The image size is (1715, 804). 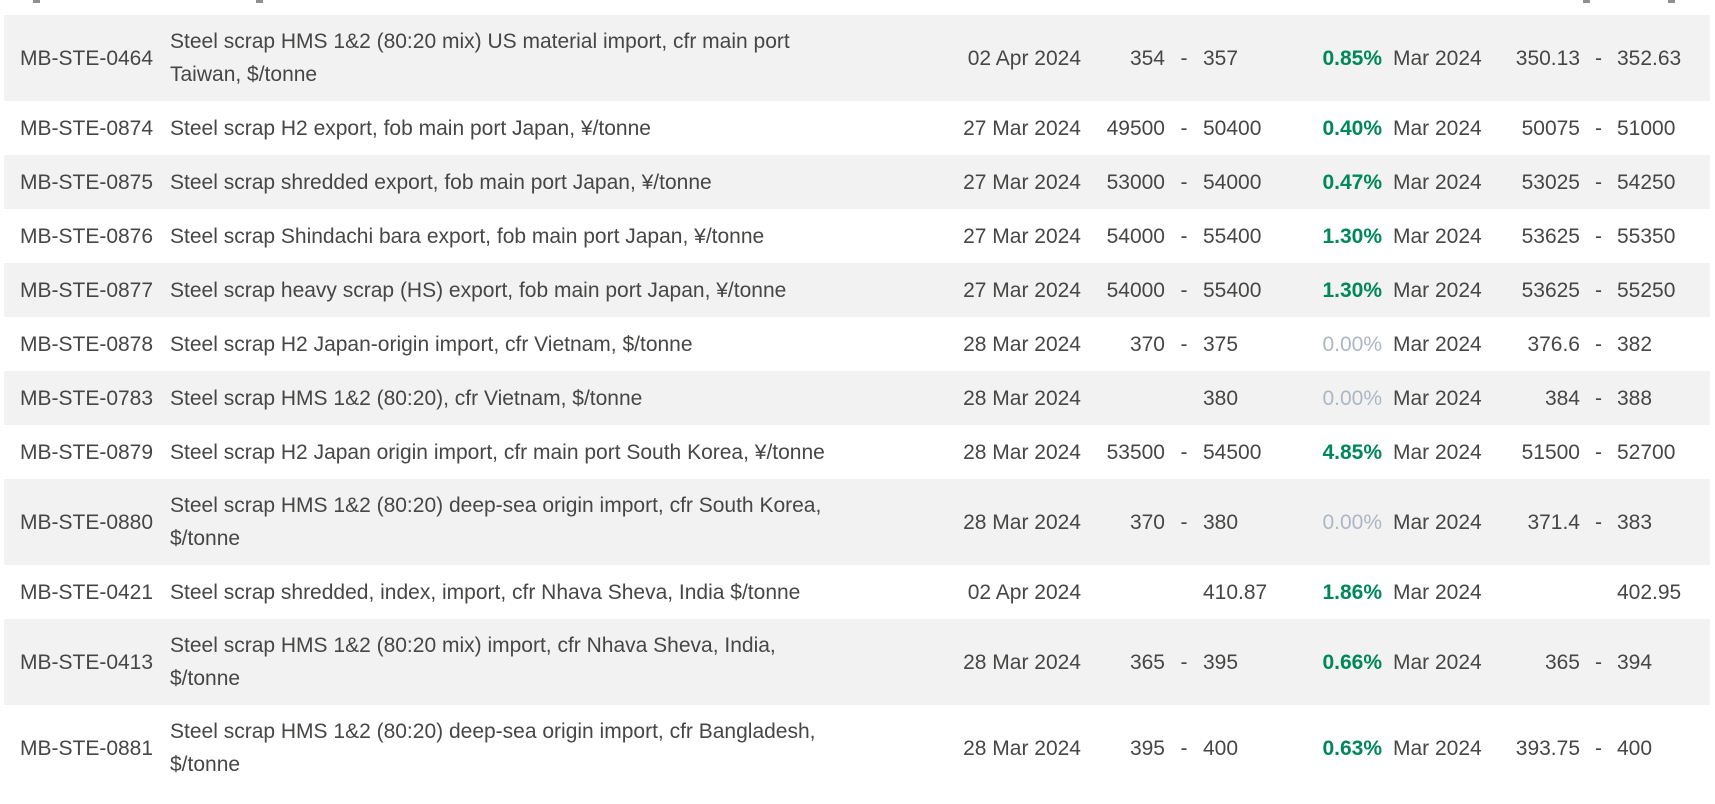 I want to click on price-low: 395, so click(x=1147, y=748).